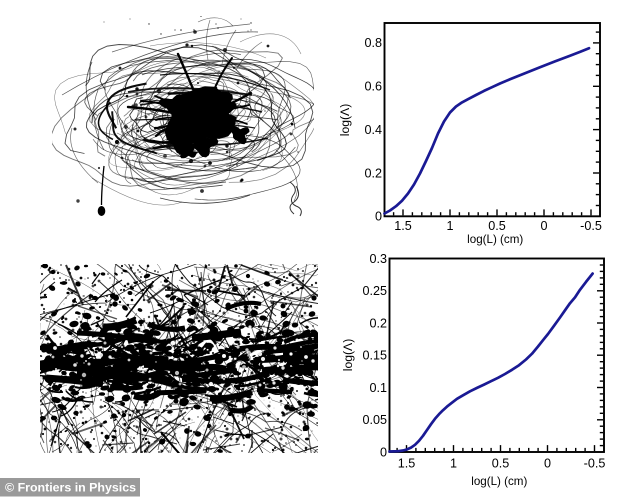 Image resolution: width=634 pixels, height=498 pixels. What do you see at coordinates (374, 420) in the screenshot?
I see `svg-text: 0.05` at bounding box center [374, 420].